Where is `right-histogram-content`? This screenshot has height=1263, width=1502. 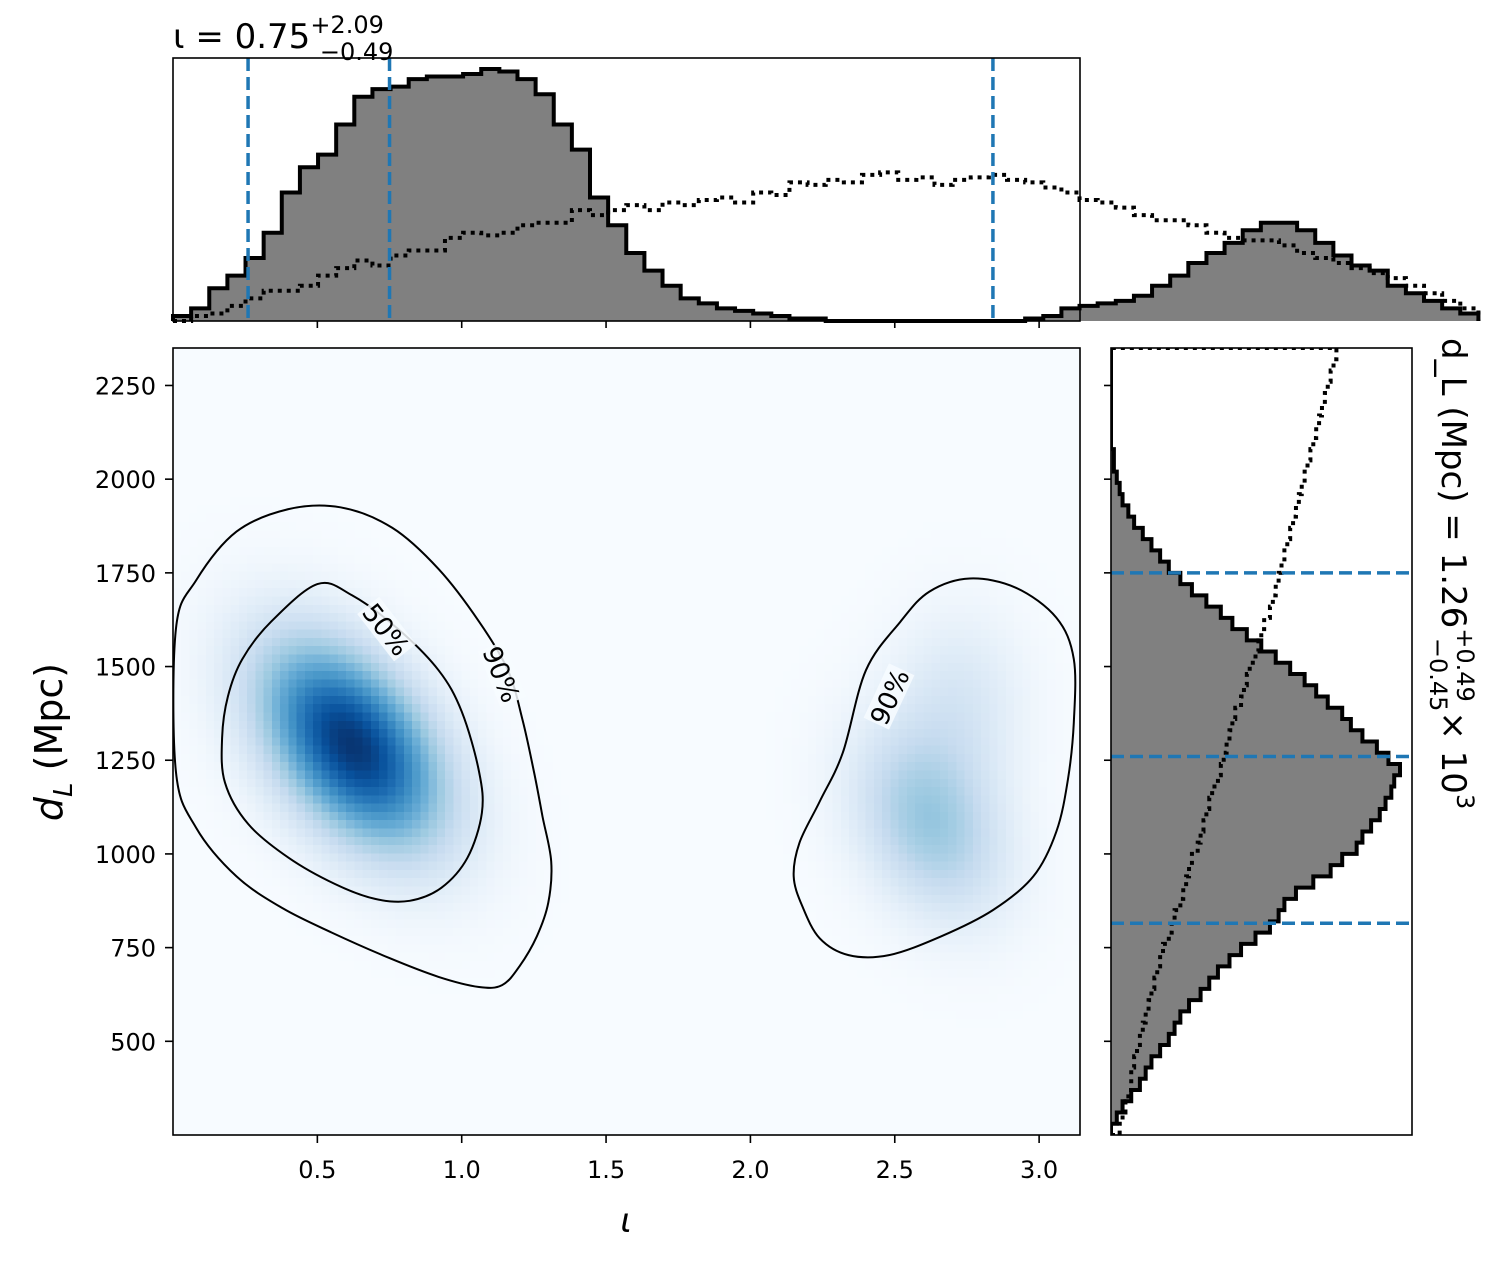
right-histogram-content is located at coordinates (1256, 741).